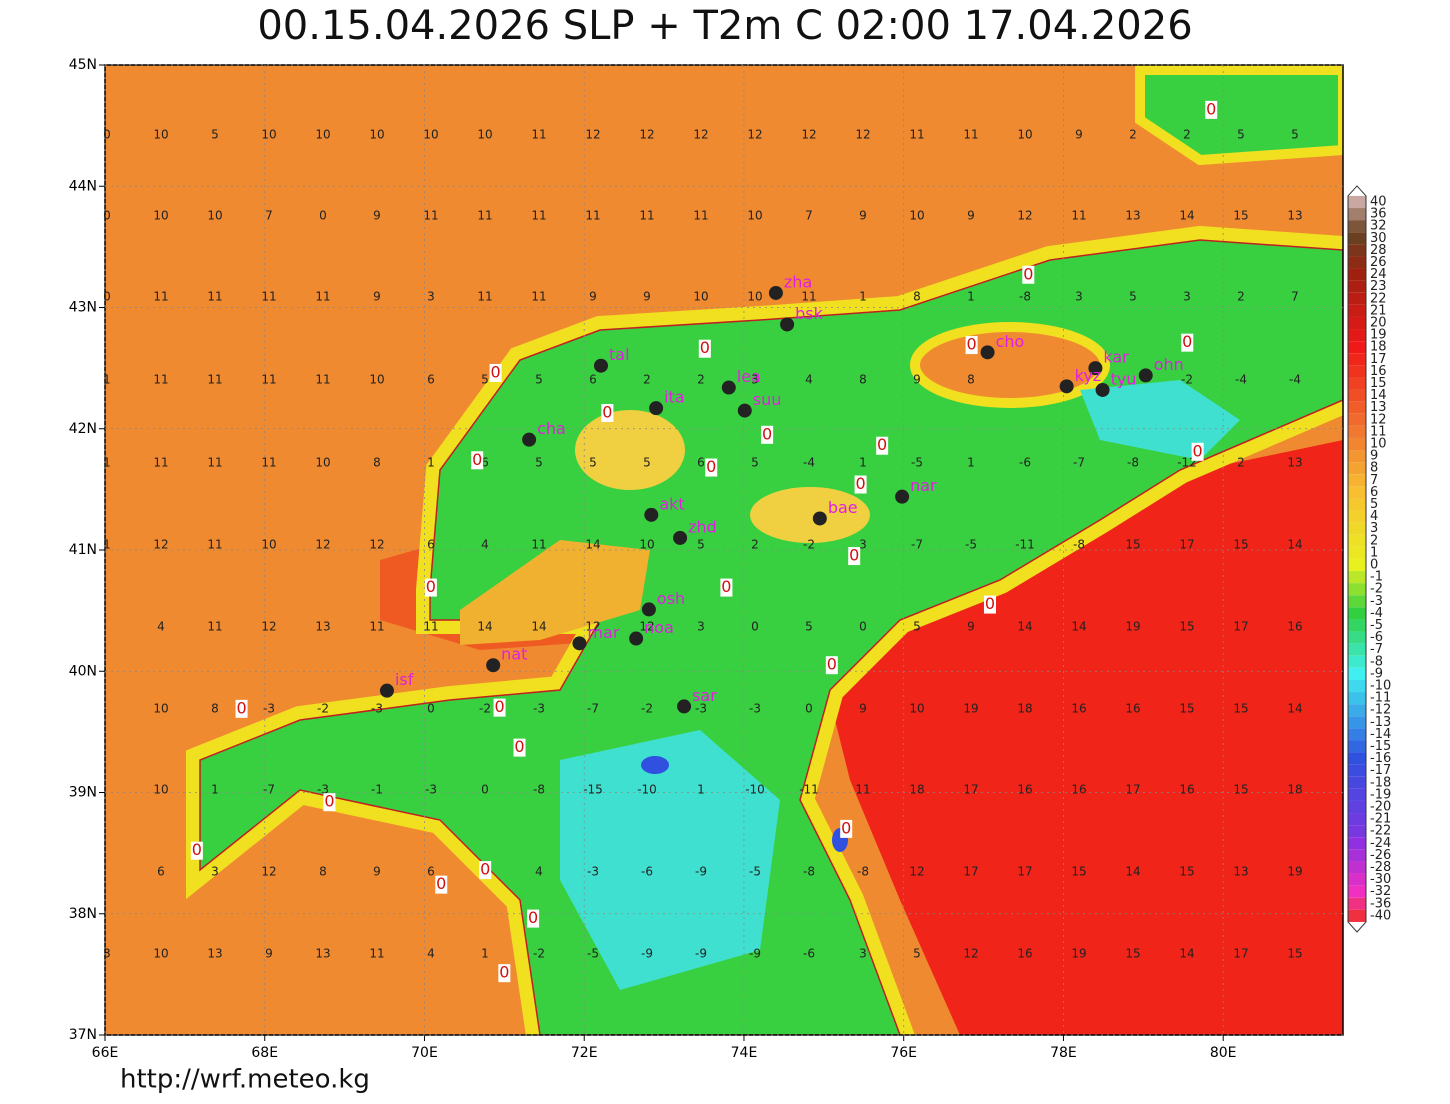  What do you see at coordinates (593, 790) in the screenshot?
I see `grid-value: -15` at bounding box center [593, 790].